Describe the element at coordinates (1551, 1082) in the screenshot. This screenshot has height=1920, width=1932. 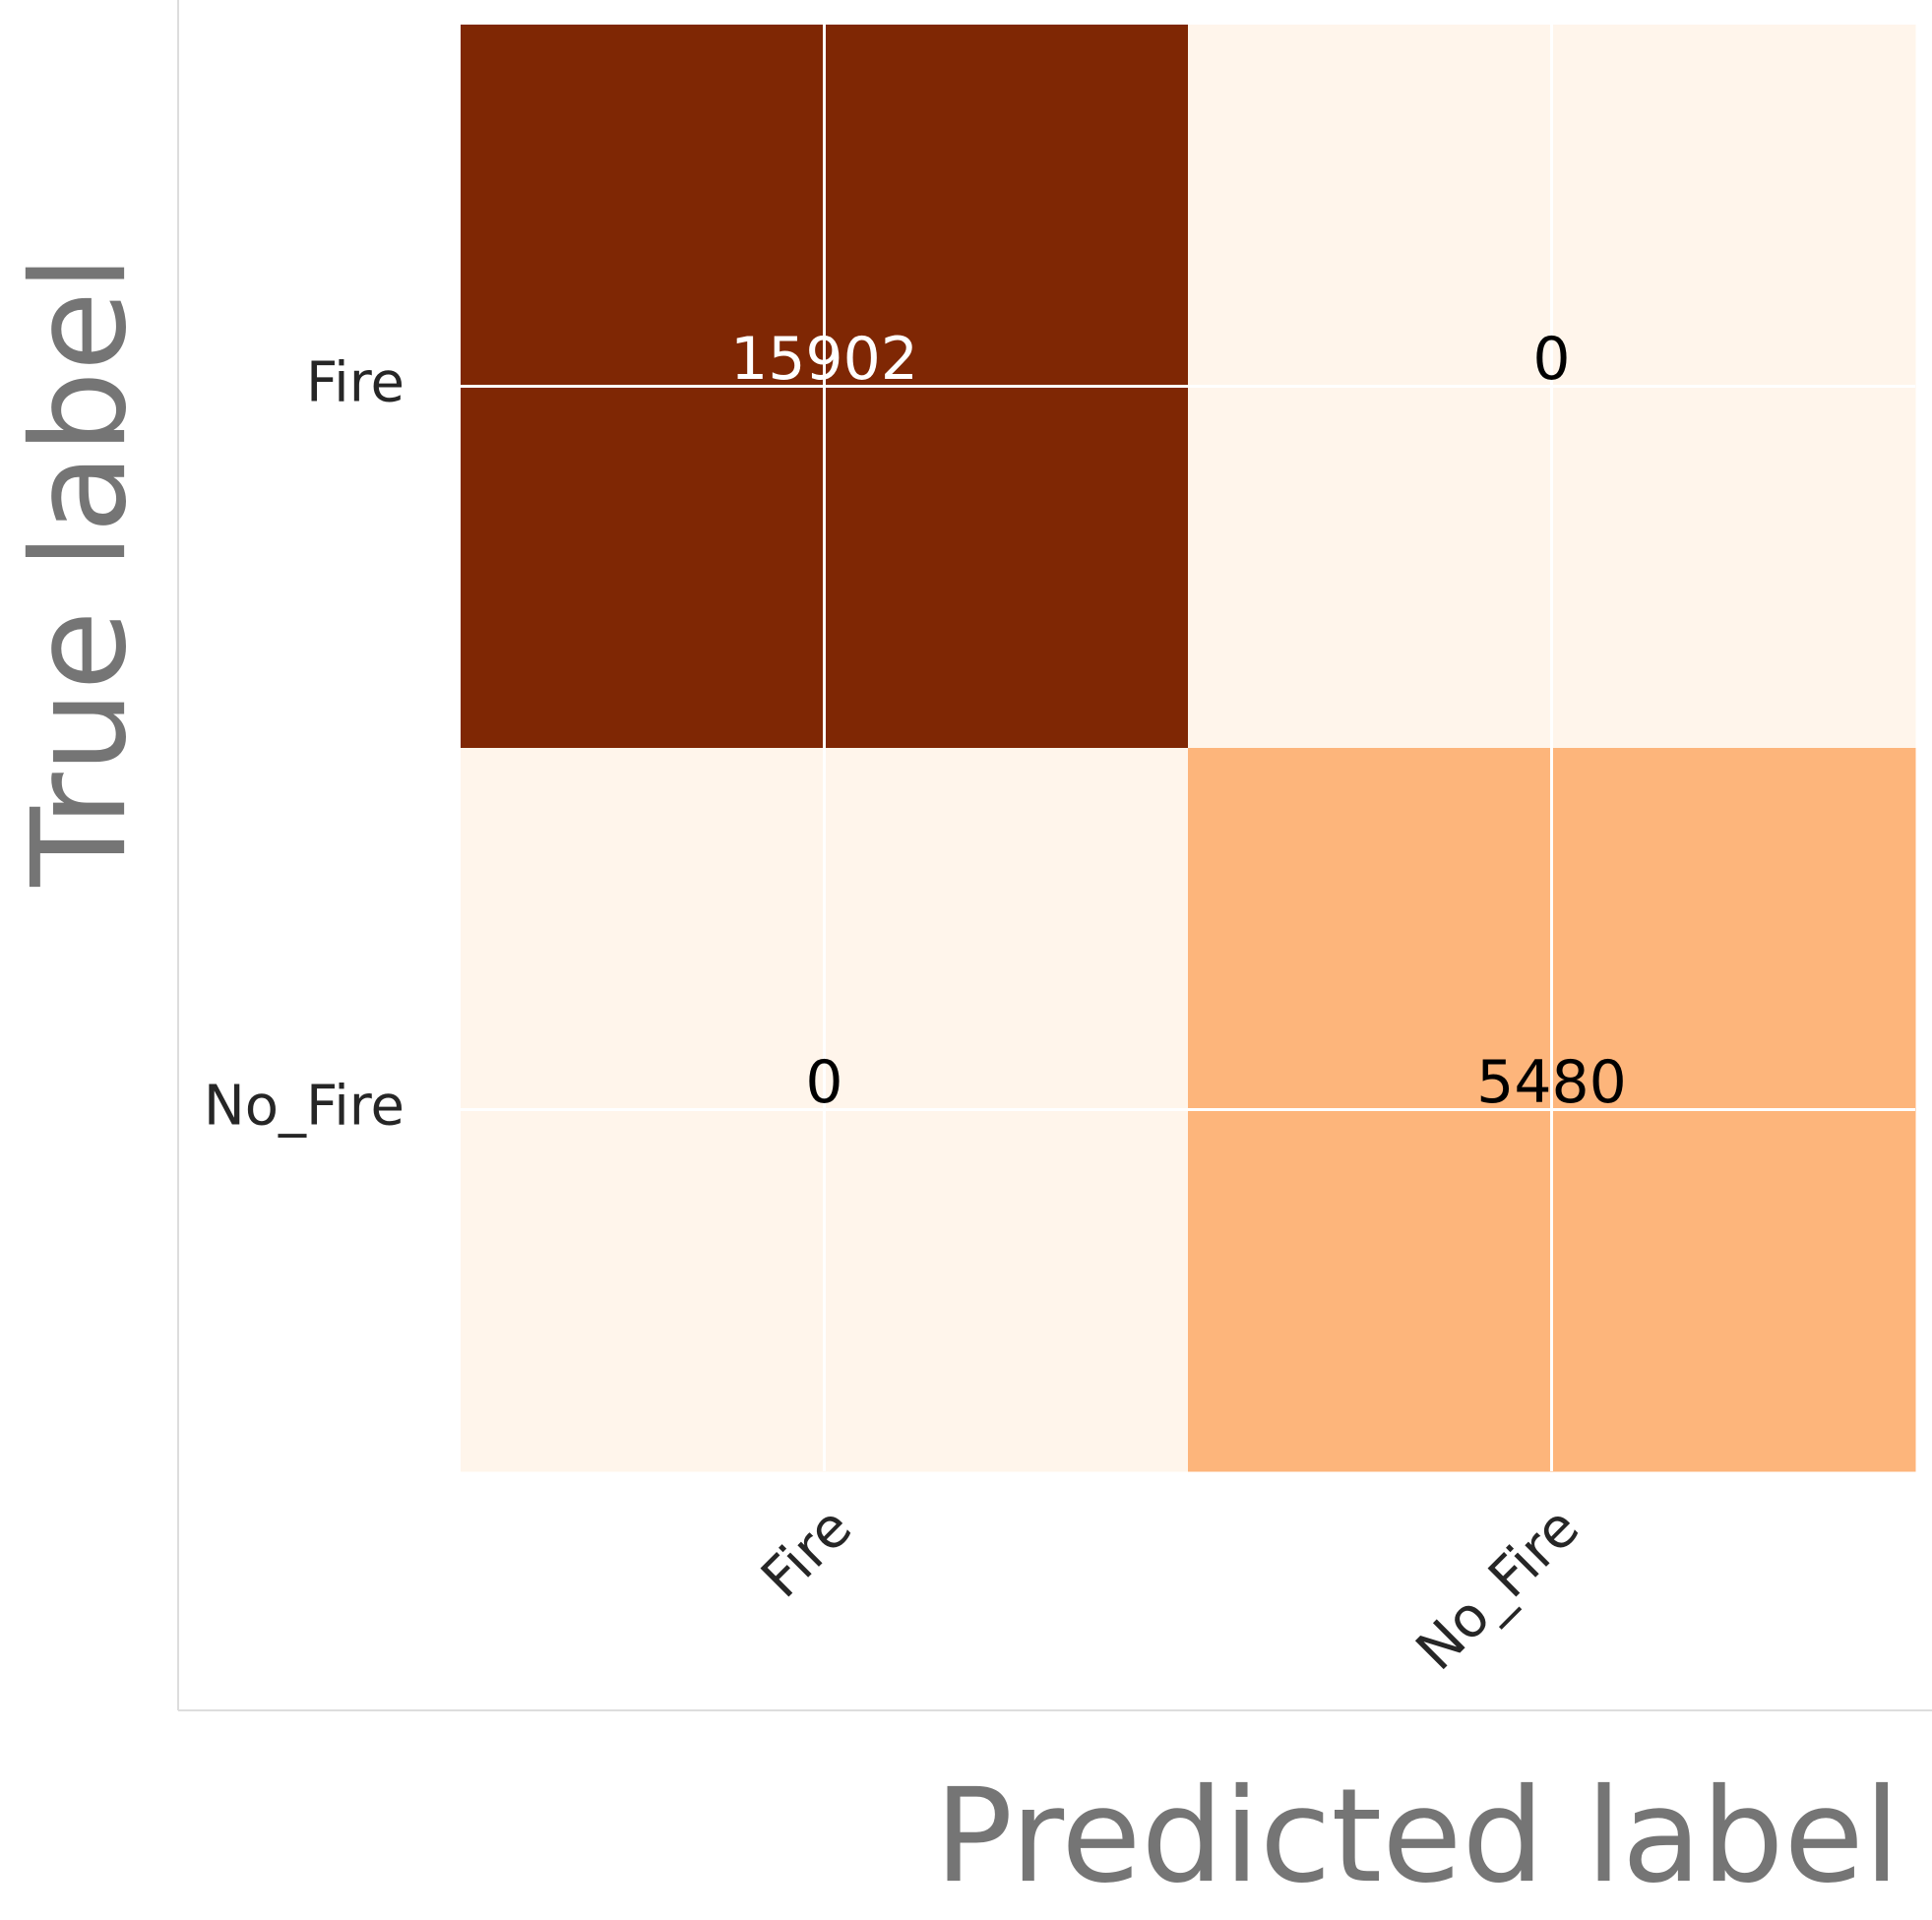
I see `cell-label: 5480` at that location.